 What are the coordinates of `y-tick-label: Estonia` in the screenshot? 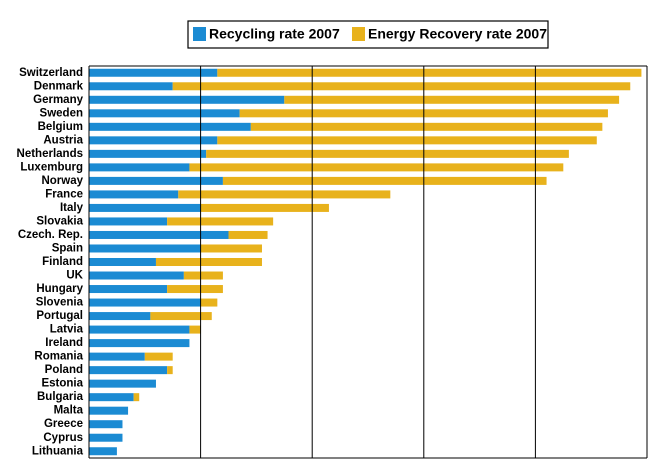 It's located at (62, 384).